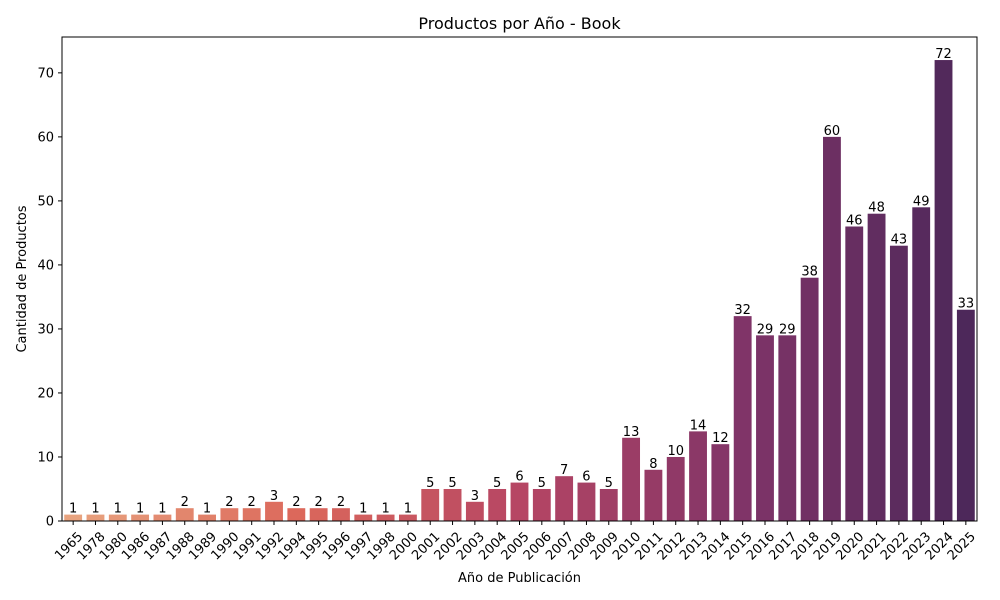 The width and height of the screenshot is (1000, 600). I want to click on y-tick-label: 40, so click(45, 265).